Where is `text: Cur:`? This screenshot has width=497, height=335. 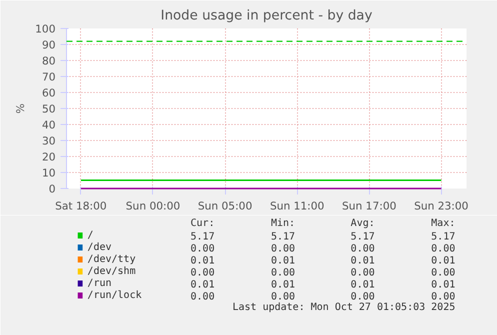
text: Cur: is located at coordinates (202, 223).